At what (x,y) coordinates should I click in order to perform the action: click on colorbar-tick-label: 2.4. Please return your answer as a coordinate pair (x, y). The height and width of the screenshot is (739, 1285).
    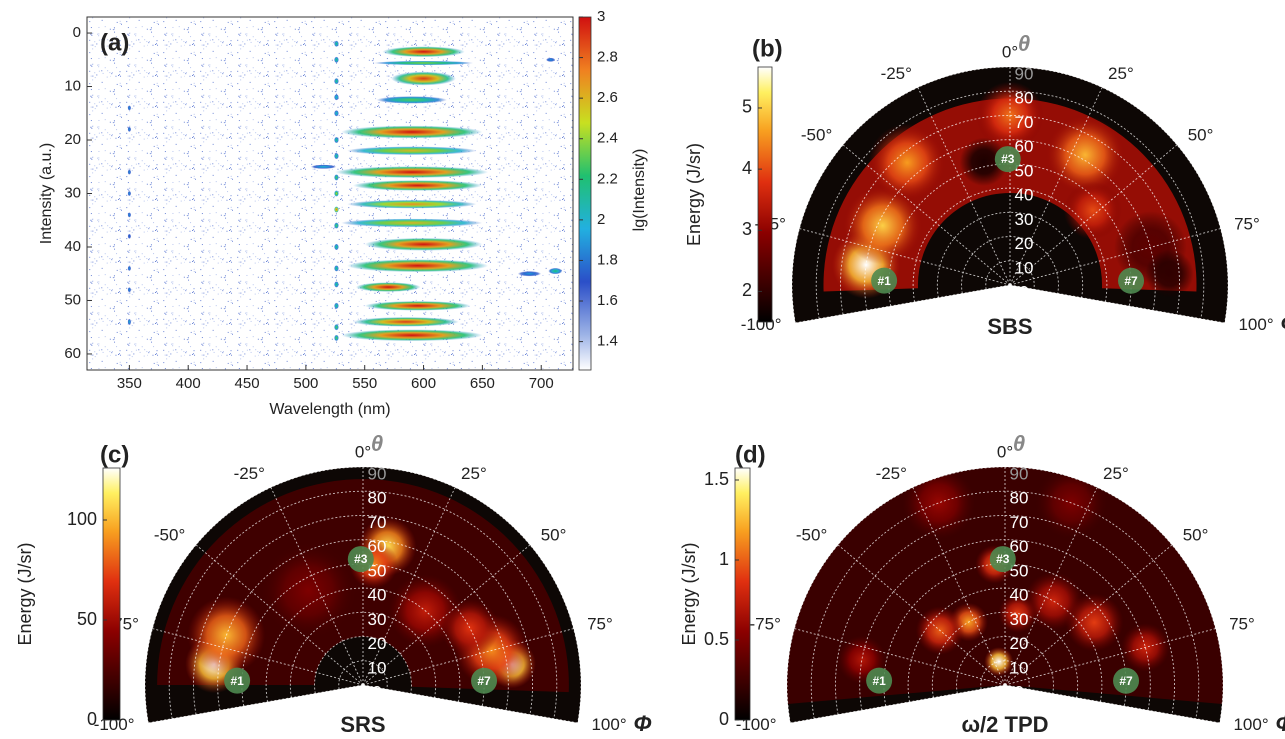
    Looking at the image, I should click on (607, 138).